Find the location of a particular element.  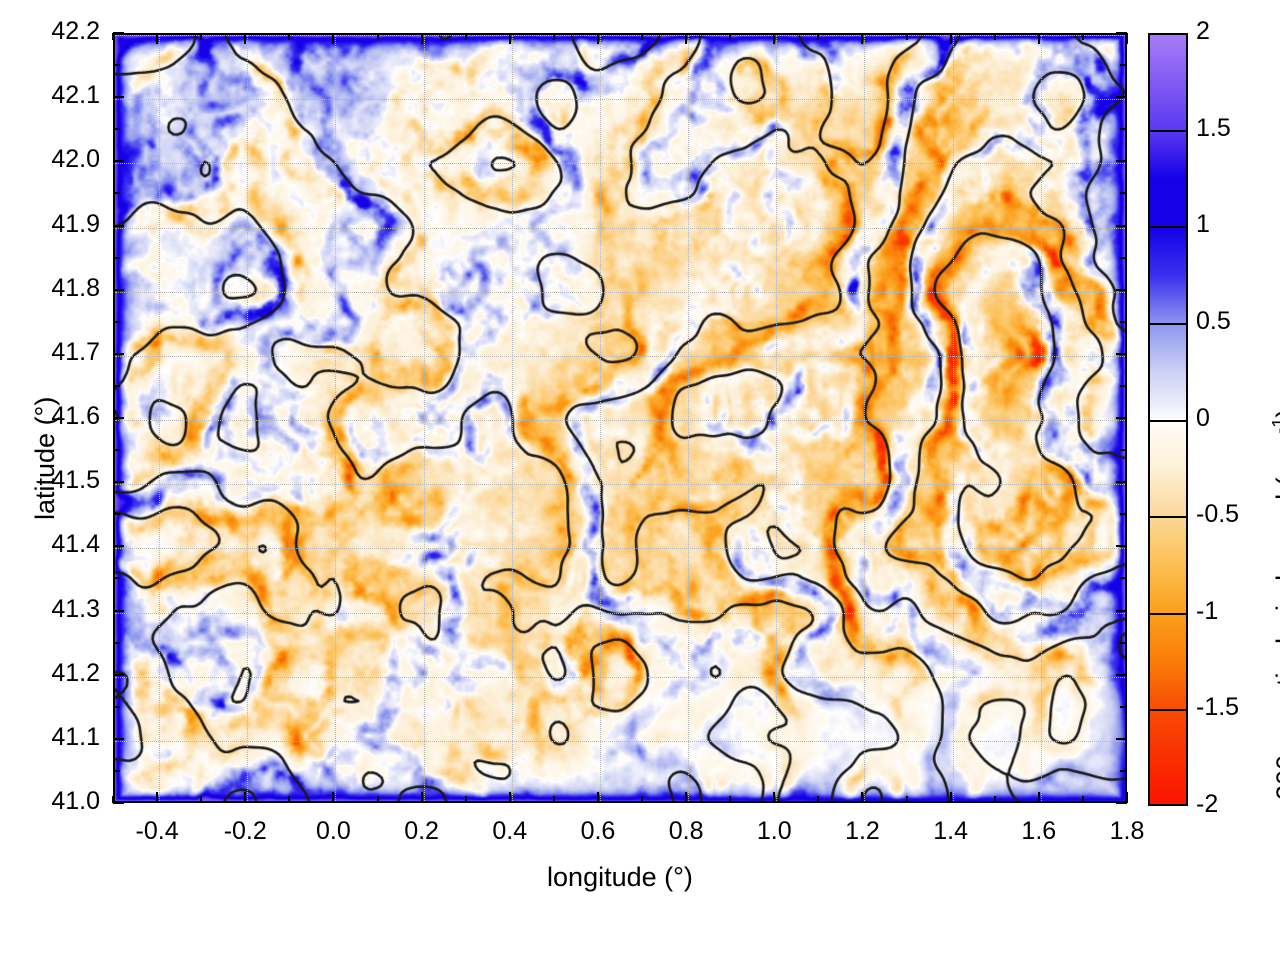

x-tick-label: 1.0 is located at coordinates (774, 831).